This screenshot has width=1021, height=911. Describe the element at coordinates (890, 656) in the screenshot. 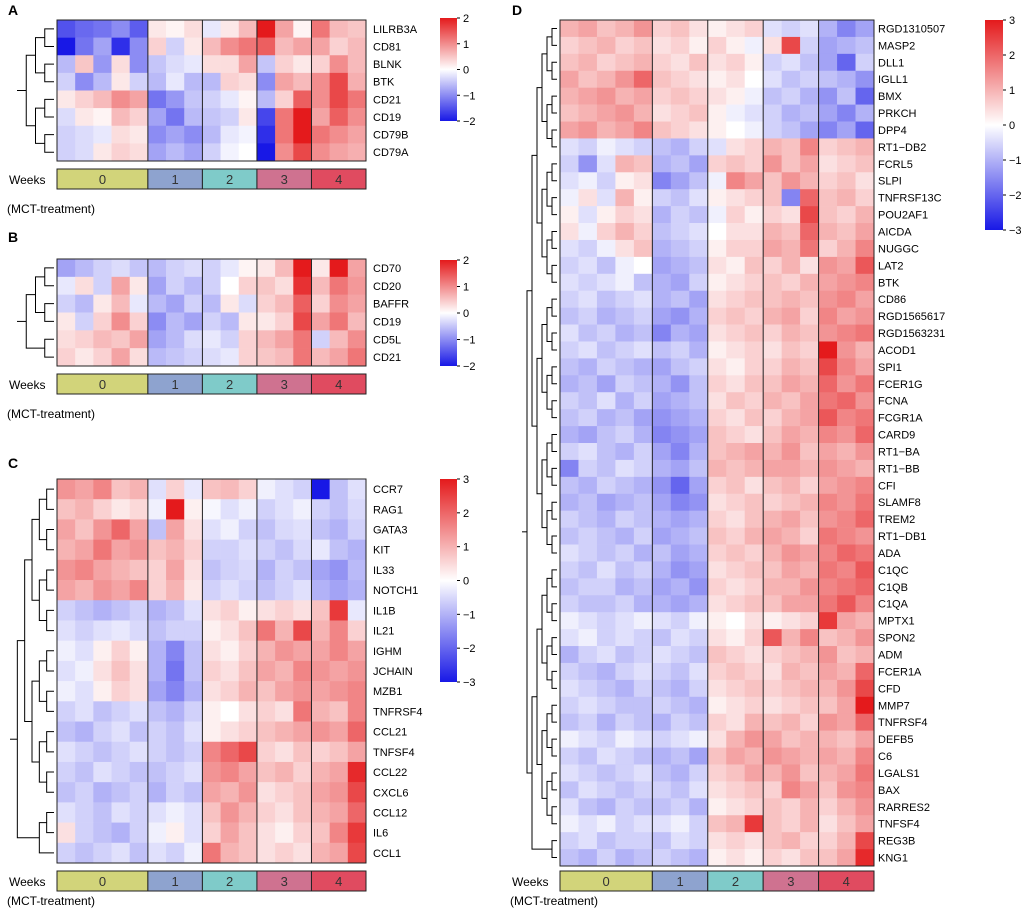

I see `gene-label: ADM` at that location.